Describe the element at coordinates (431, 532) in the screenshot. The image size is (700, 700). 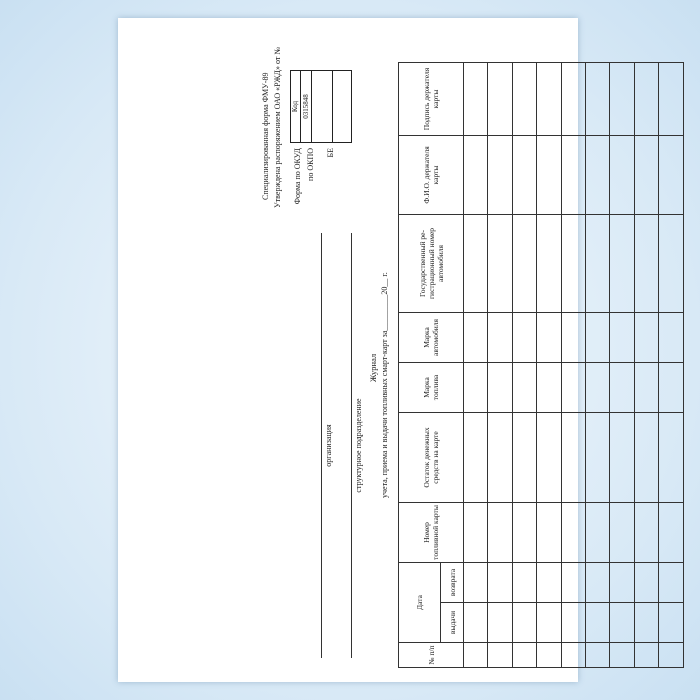
I see `col-card-number: Номер топливной карты` at that location.